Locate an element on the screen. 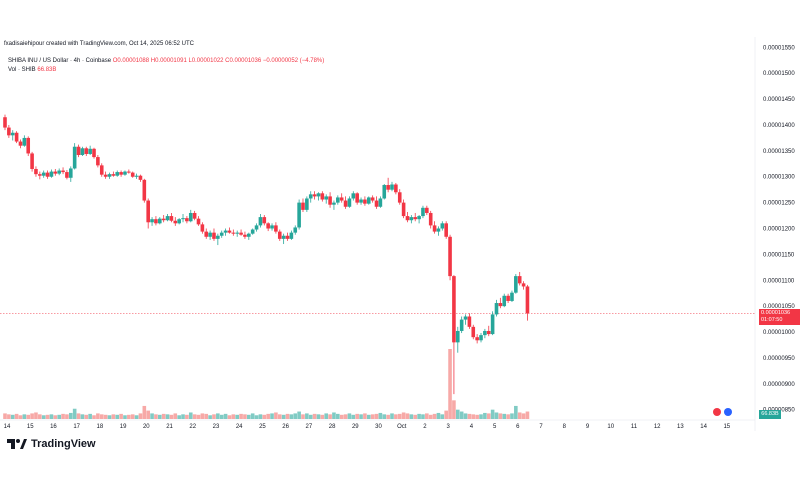  time-tick-label: 6 is located at coordinates (518, 427).